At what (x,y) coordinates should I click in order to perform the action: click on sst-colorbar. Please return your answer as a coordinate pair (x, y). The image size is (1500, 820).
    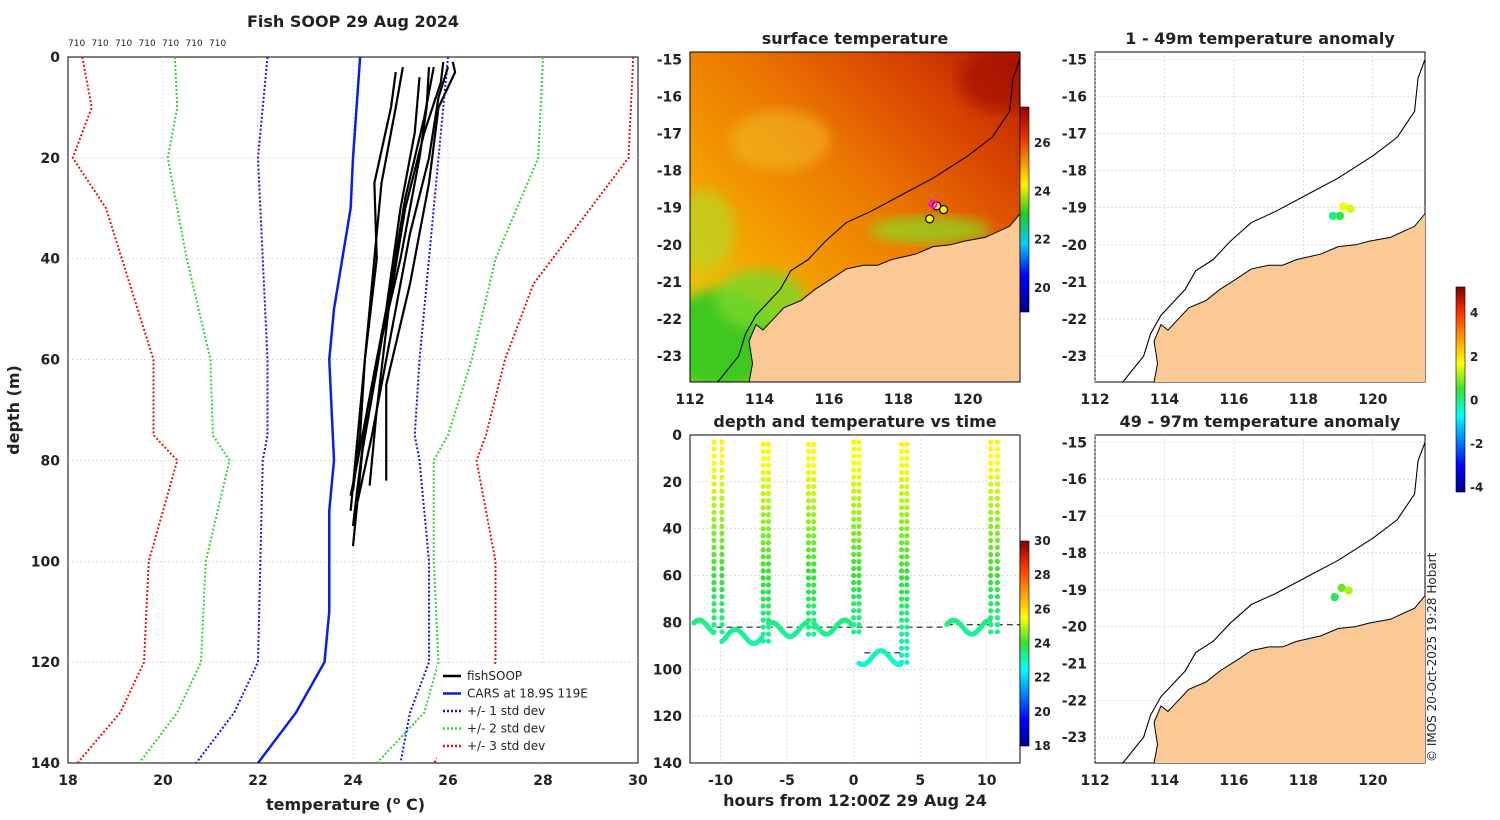
    Looking at the image, I should click on (1024, 209).